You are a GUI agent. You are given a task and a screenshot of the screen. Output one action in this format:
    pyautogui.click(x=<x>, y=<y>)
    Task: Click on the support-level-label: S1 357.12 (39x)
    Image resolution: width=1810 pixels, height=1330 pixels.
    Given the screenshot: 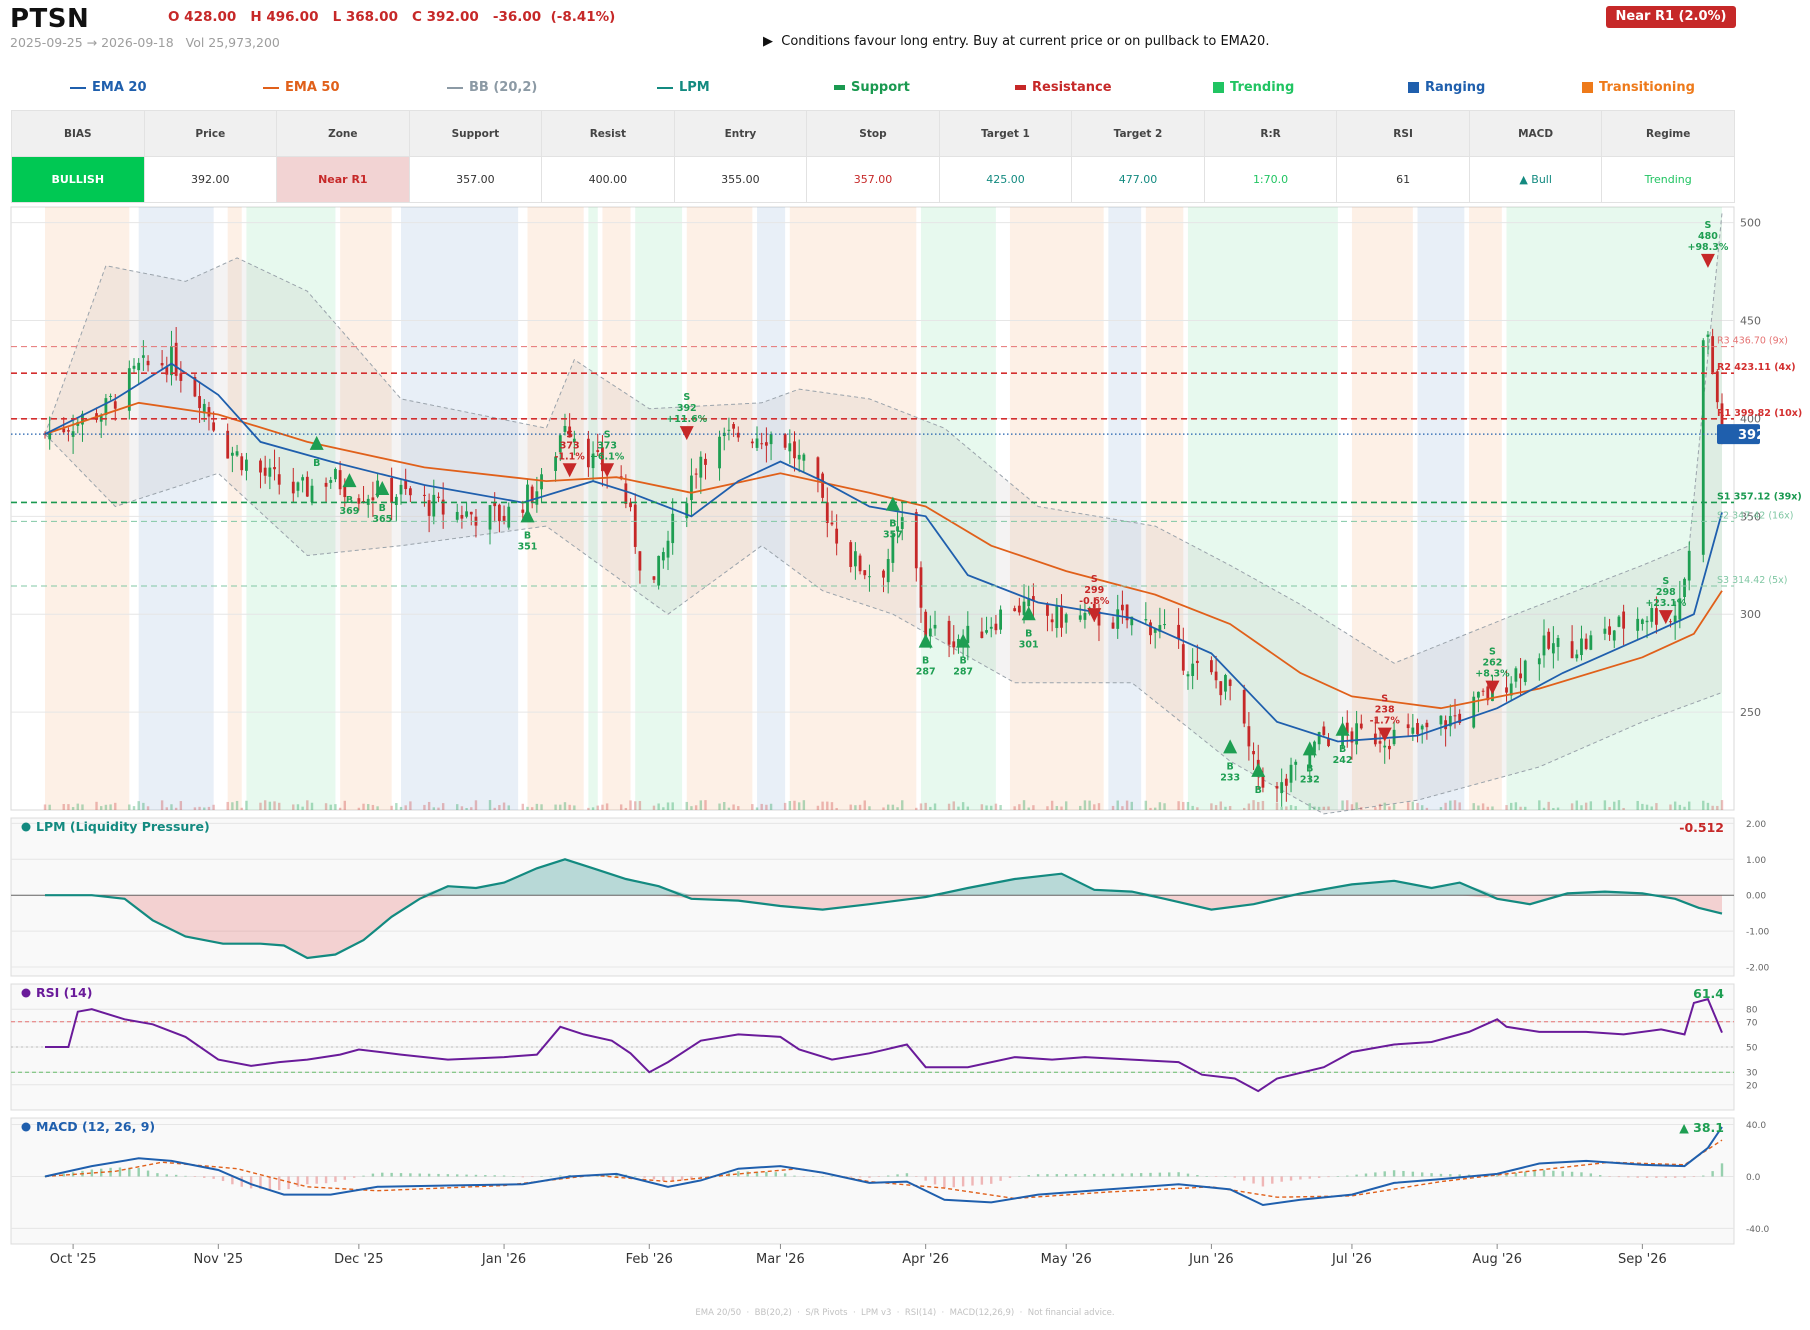 What is the action you would take?
    pyautogui.click(x=1759, y=496)
    